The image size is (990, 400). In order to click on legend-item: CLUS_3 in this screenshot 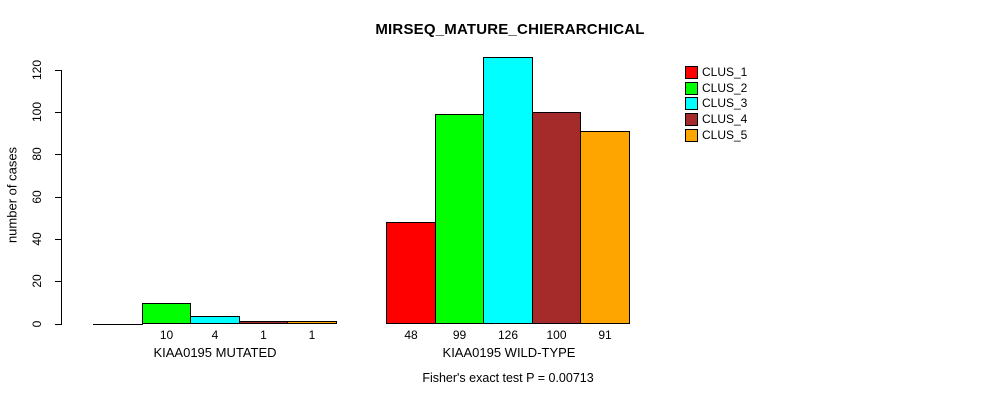, I will do `click(730, 104)`.